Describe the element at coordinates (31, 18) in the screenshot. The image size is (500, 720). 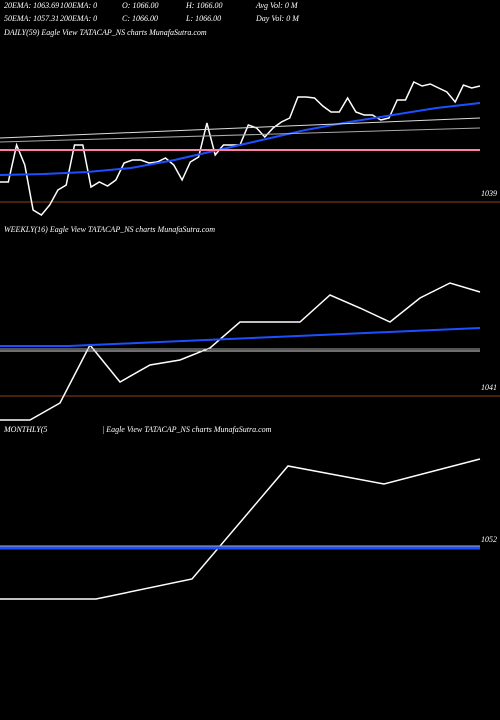
I see `header-stat: 50EMA: 1057.31` at that location.